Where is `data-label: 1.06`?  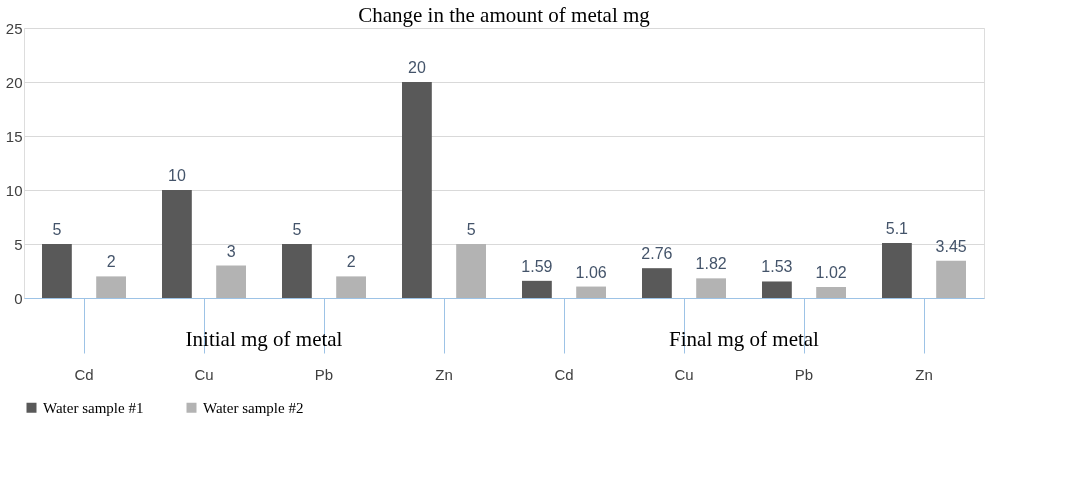
data-label: 1.06 is located at coordinates (591, 272).